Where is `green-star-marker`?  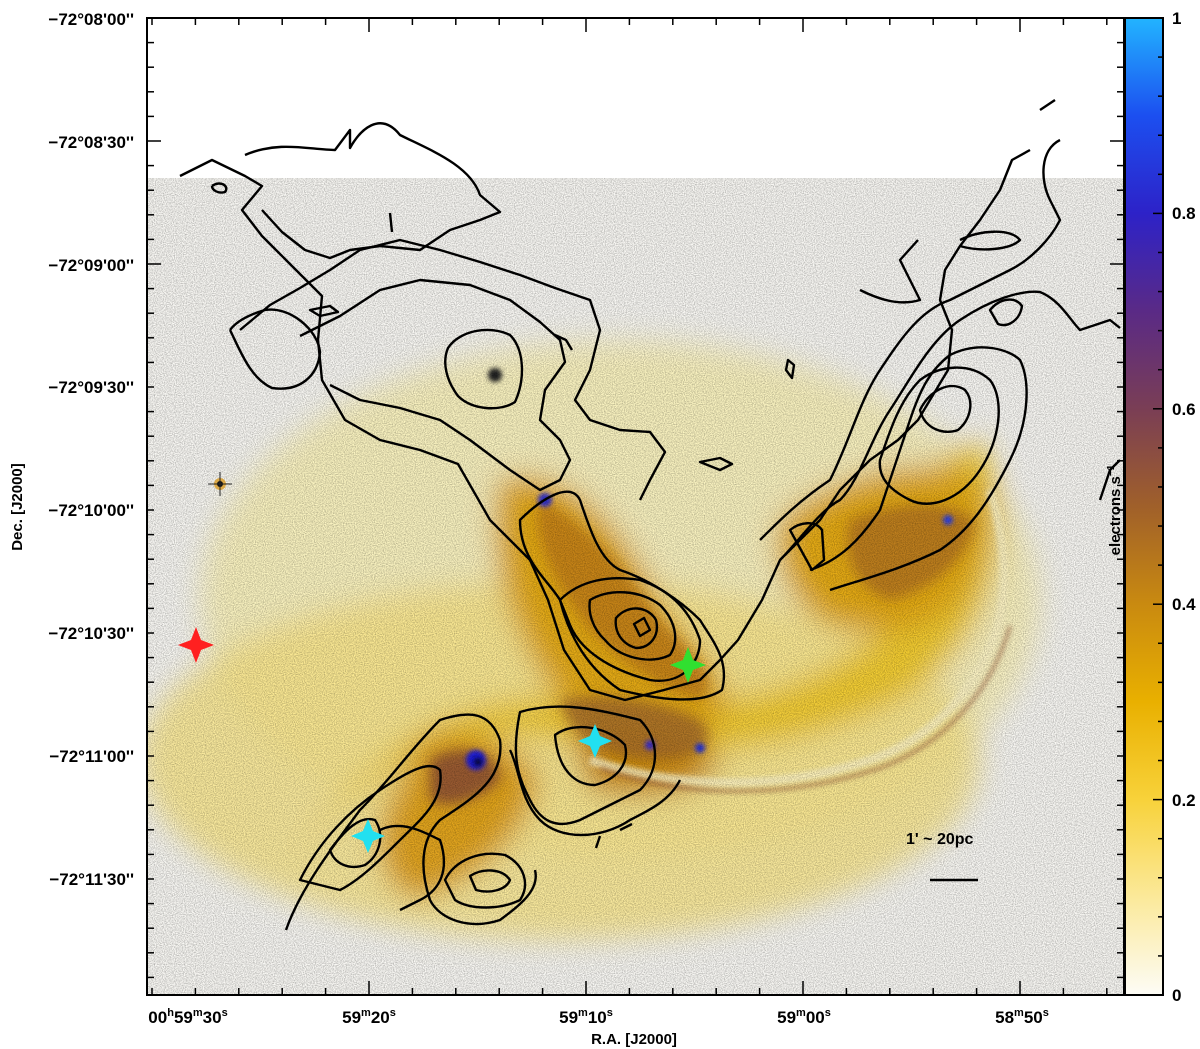 green-star-marker is located at coordinates (688, 665).